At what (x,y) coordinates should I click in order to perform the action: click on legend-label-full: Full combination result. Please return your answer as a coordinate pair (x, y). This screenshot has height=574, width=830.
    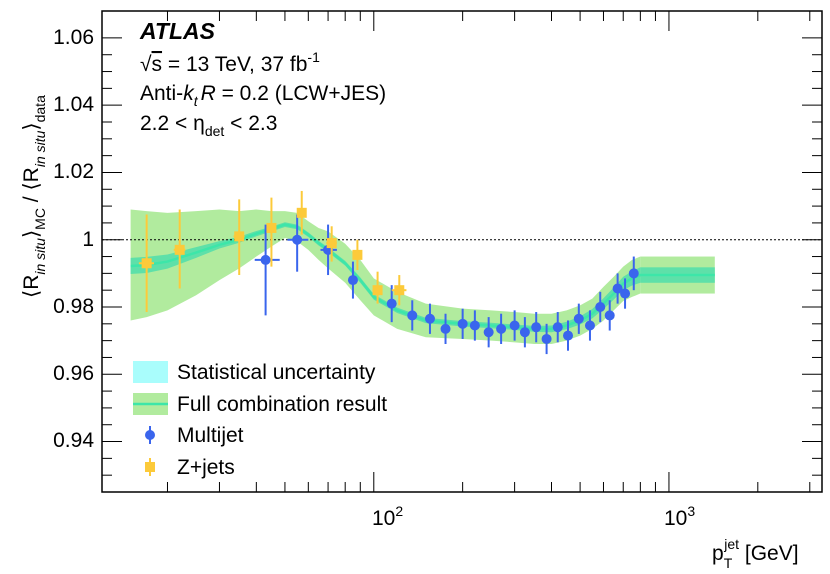
    Looking at the image, I should click on (282, 404).